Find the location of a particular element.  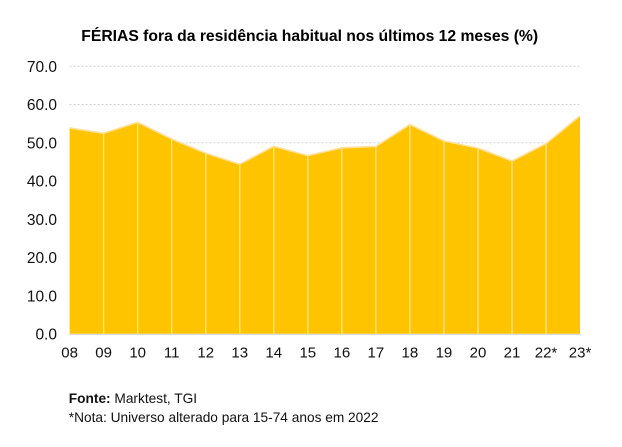

svg-text: 18 is located at coordinates (410, 352).